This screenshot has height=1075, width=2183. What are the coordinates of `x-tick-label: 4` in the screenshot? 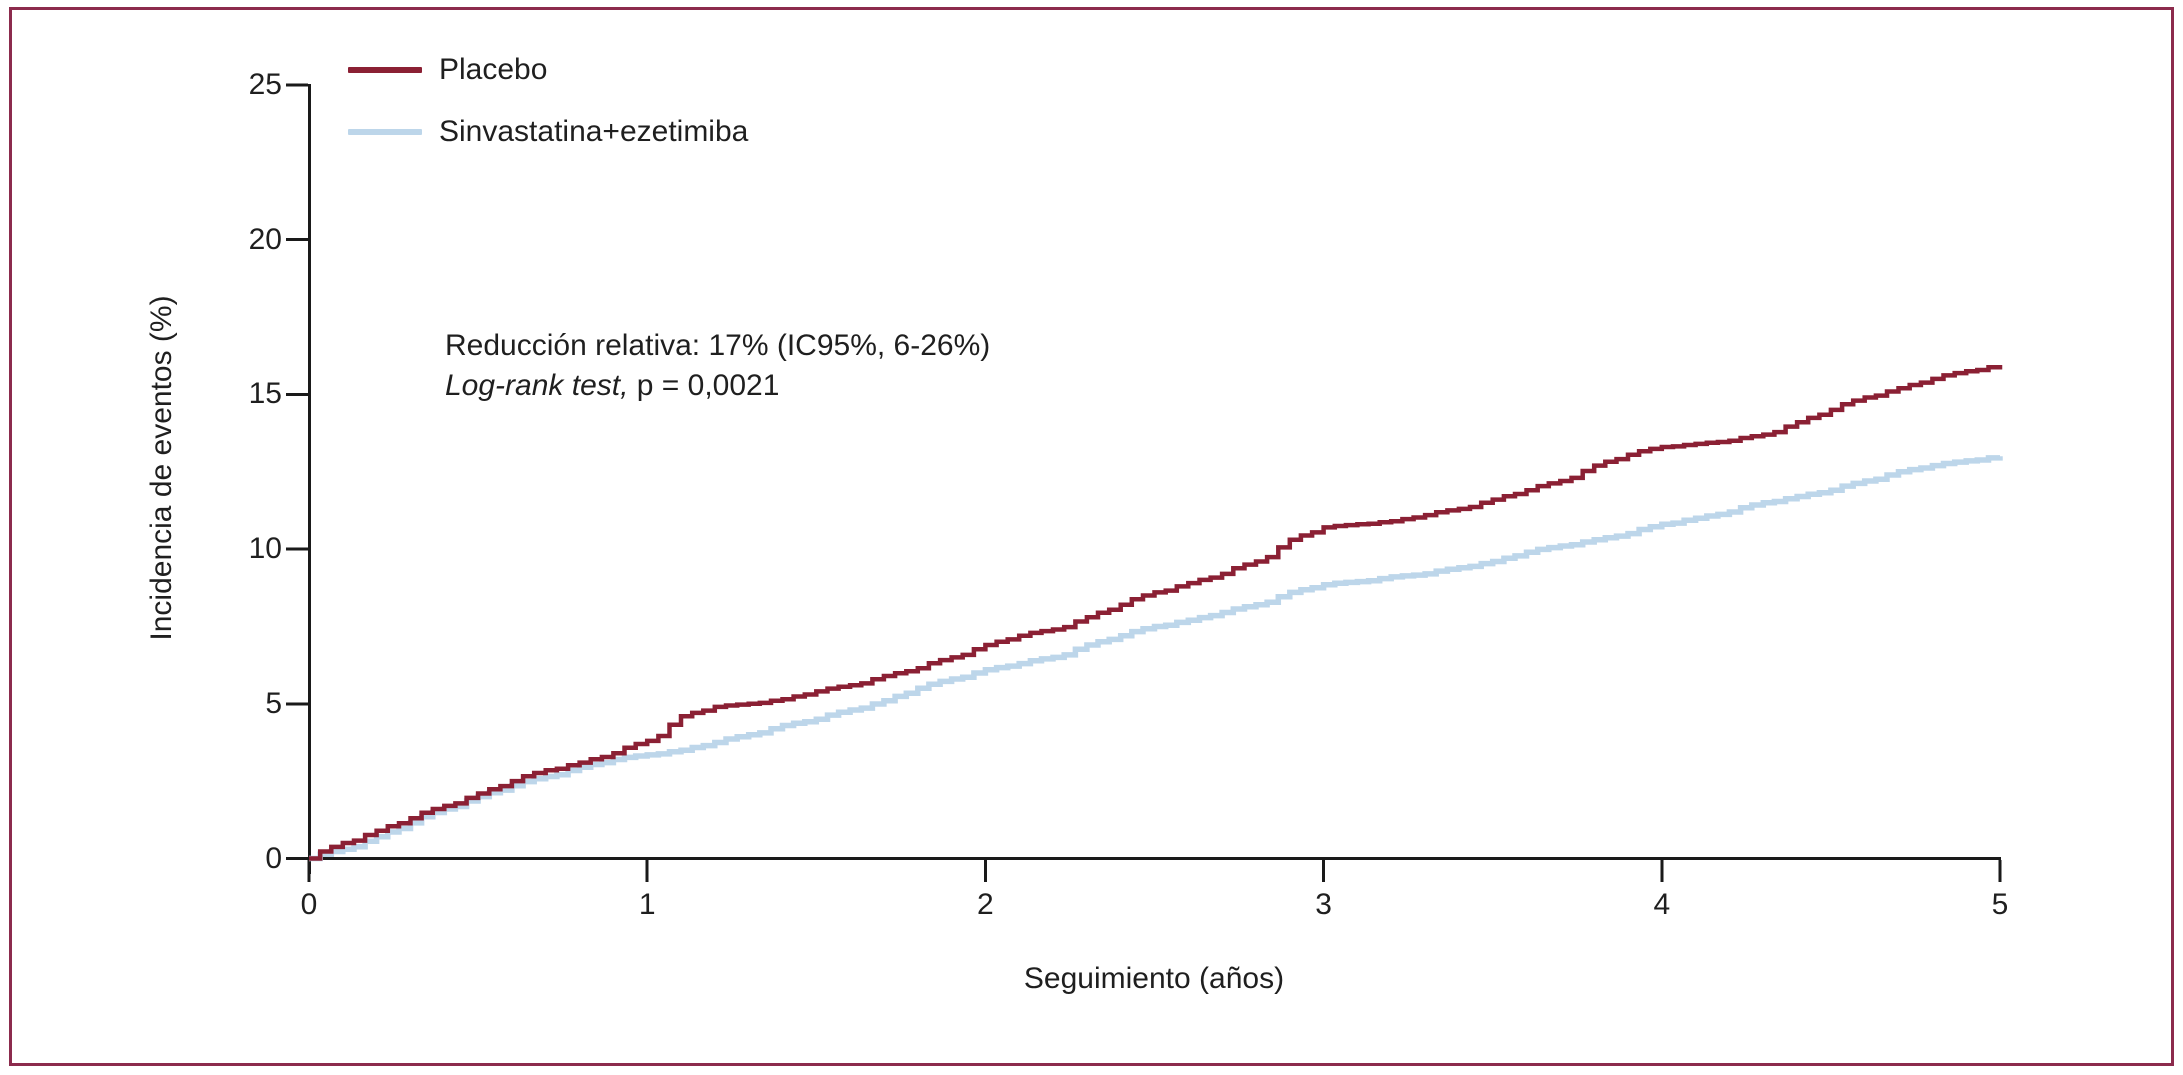 It's located at (1662, 904).